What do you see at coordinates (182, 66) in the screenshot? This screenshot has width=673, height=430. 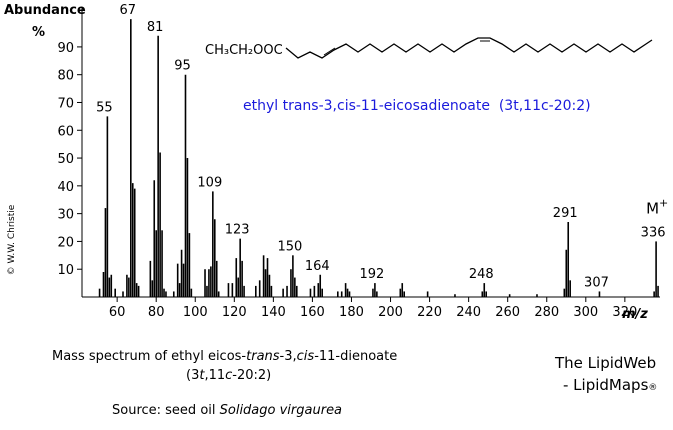 I see `peak-label: 95` at bounding box center [182, 66].